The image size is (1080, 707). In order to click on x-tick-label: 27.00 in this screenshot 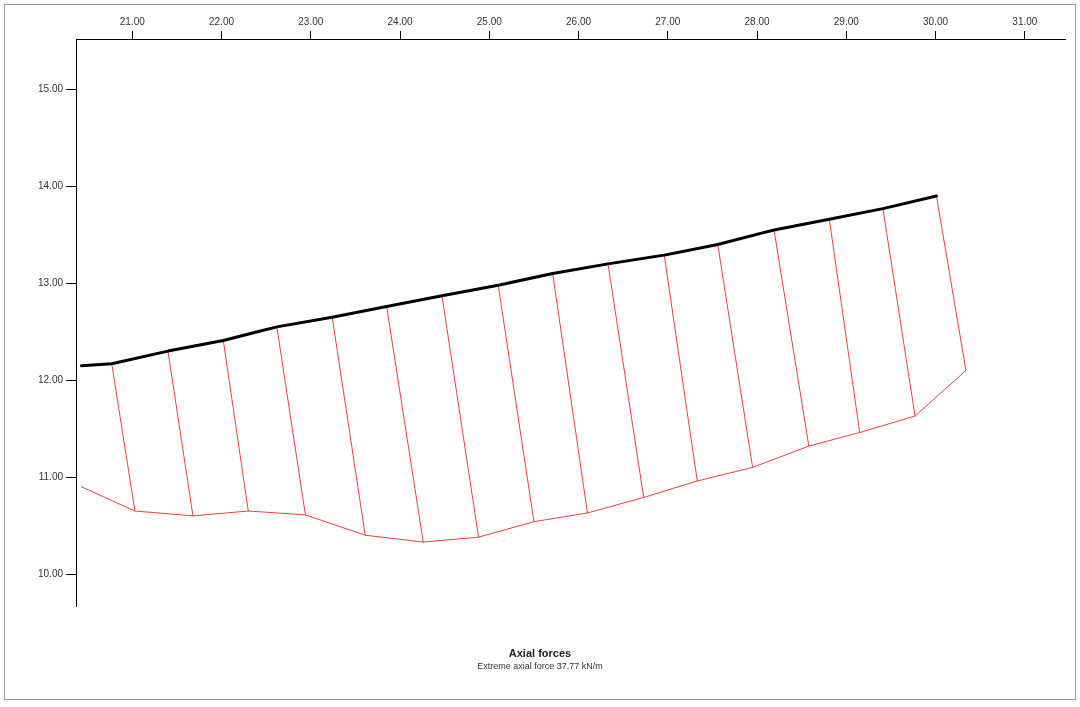, I will do `click(668, 21)`.